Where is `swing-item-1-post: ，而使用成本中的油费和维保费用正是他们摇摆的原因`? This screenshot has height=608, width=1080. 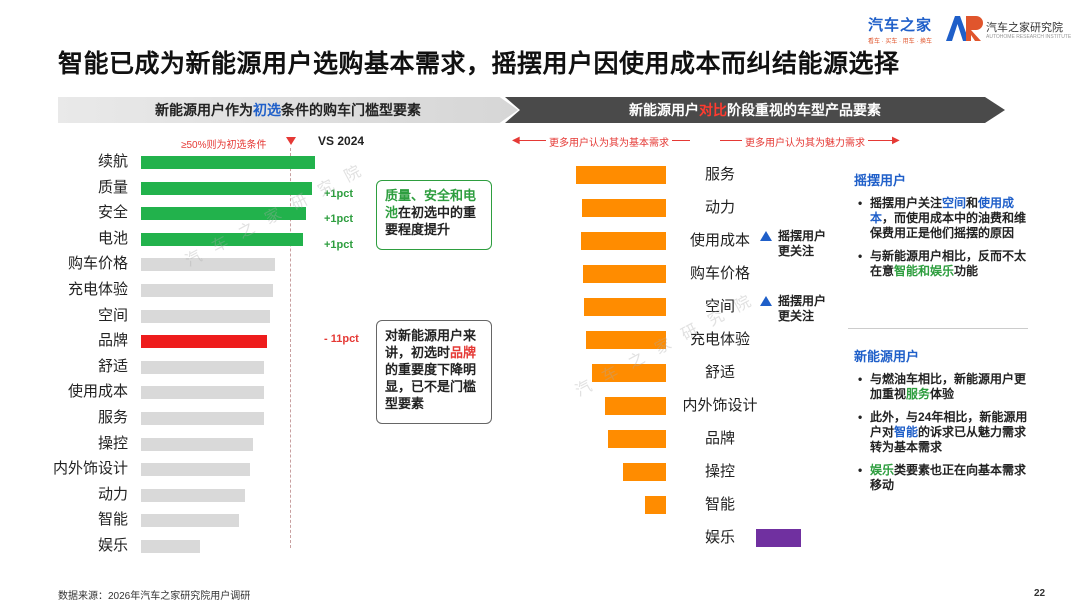 swing-item-1-post: ，而使用成本中的油费和维保费用正是他们摇摆的原因 is located at coordinates (948, 225).